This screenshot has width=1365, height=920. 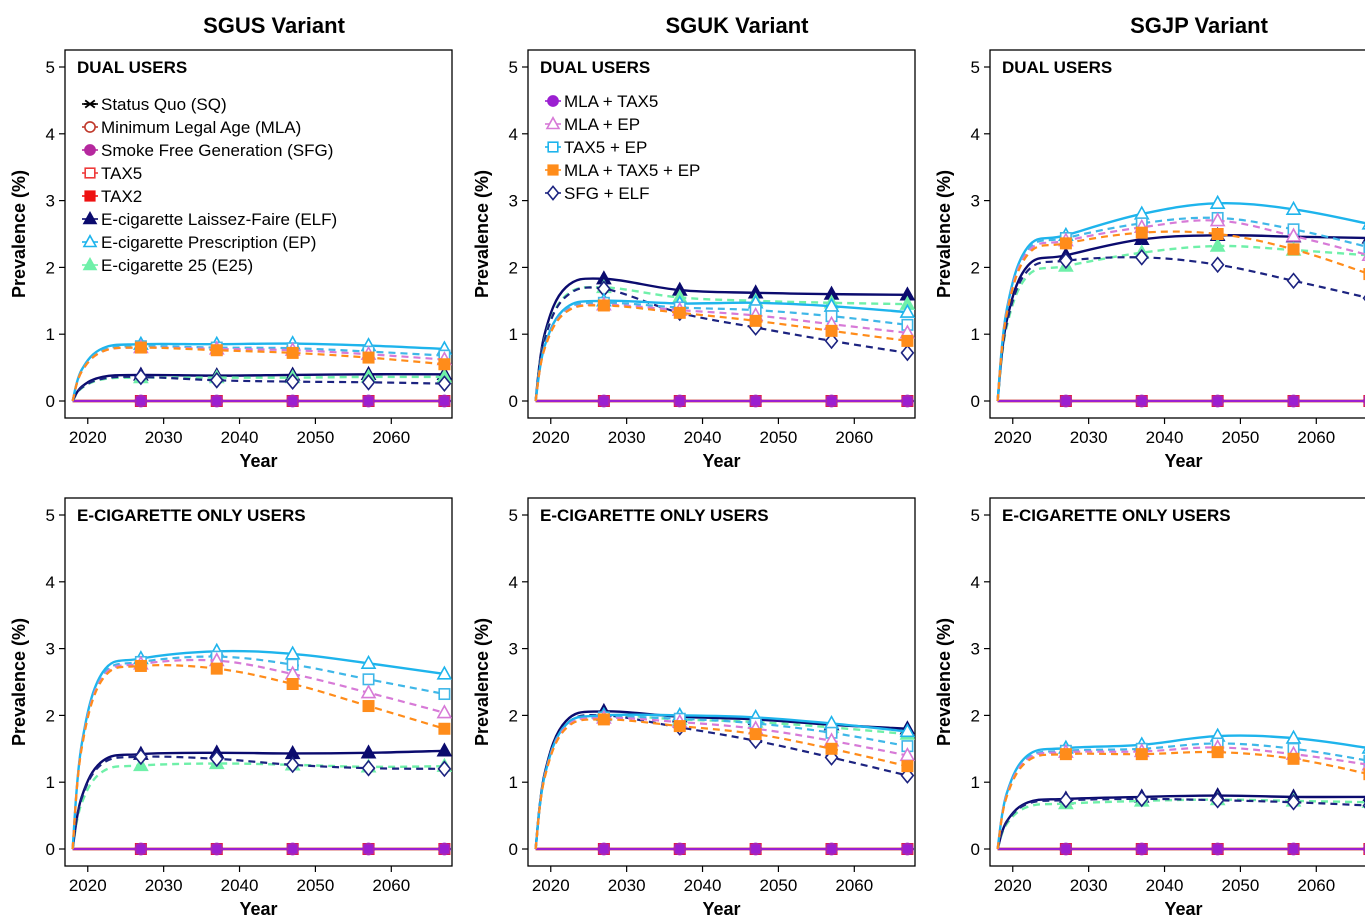 What do you see at coordinates (1116, 515) in the screenshot?
I see `panel-label-e-cigarette-only-users: E-CIGARETTE ONLY USERS` at bounding box center [1116, 515].